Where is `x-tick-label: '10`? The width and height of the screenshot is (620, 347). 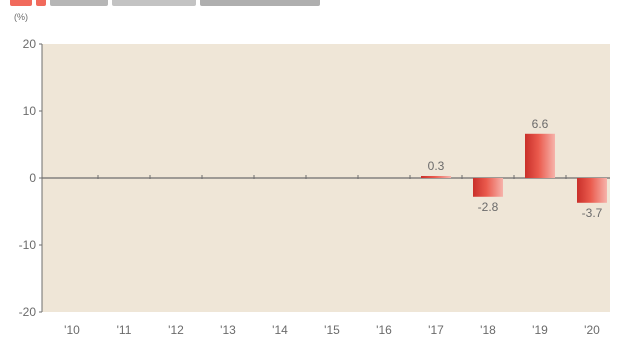 x-tick-label: '10 is located at coordinates (72, 330).